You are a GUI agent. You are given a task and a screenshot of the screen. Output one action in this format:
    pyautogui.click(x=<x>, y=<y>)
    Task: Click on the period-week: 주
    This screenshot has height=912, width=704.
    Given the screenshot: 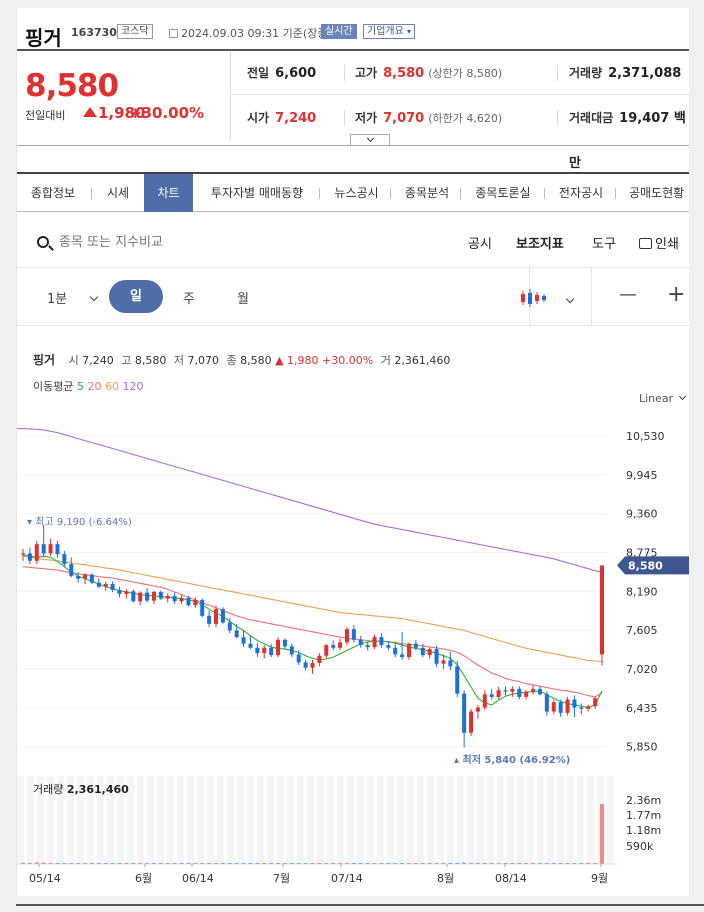 What is the action you would take?
    pyautogui.click(x=189, y=299)
    